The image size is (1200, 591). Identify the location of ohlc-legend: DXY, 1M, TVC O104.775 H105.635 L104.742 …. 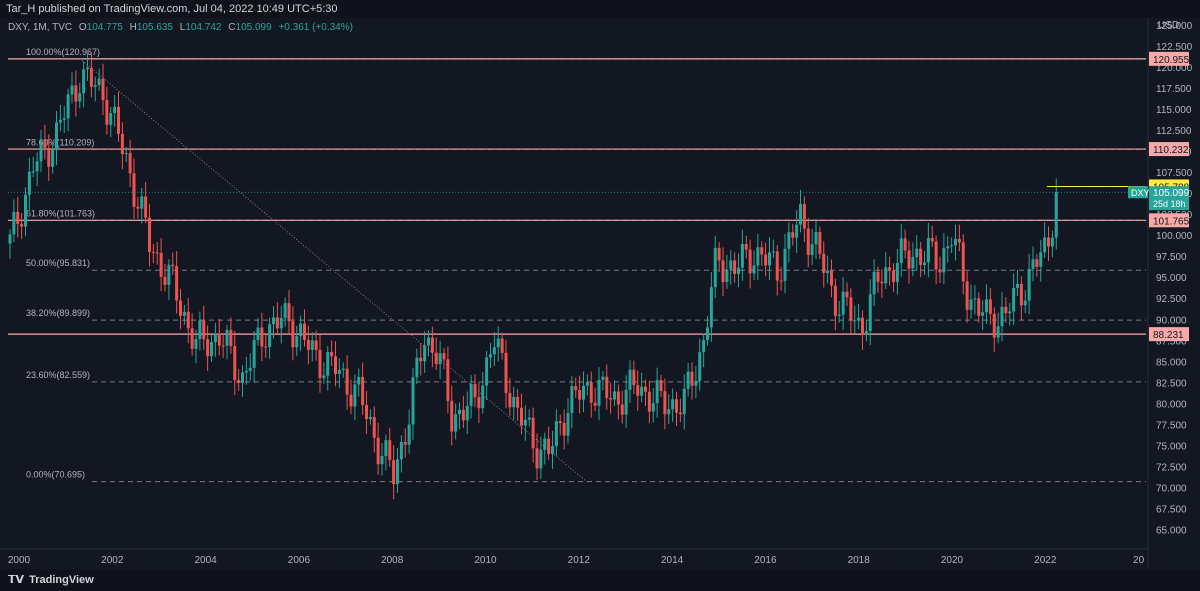
(180, 27).